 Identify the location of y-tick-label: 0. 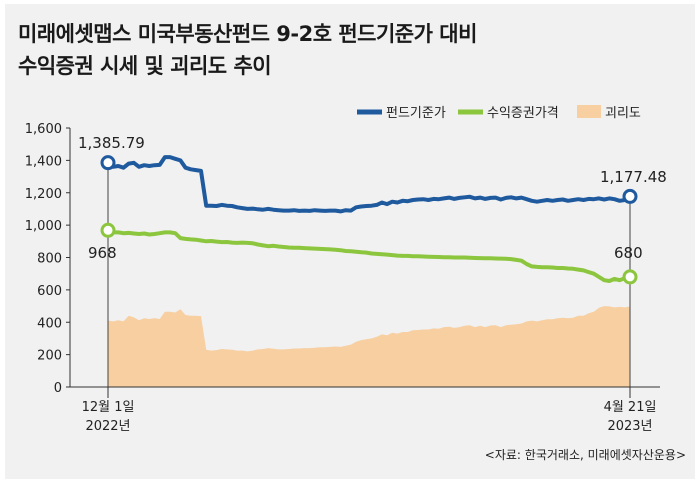
(58, 388).